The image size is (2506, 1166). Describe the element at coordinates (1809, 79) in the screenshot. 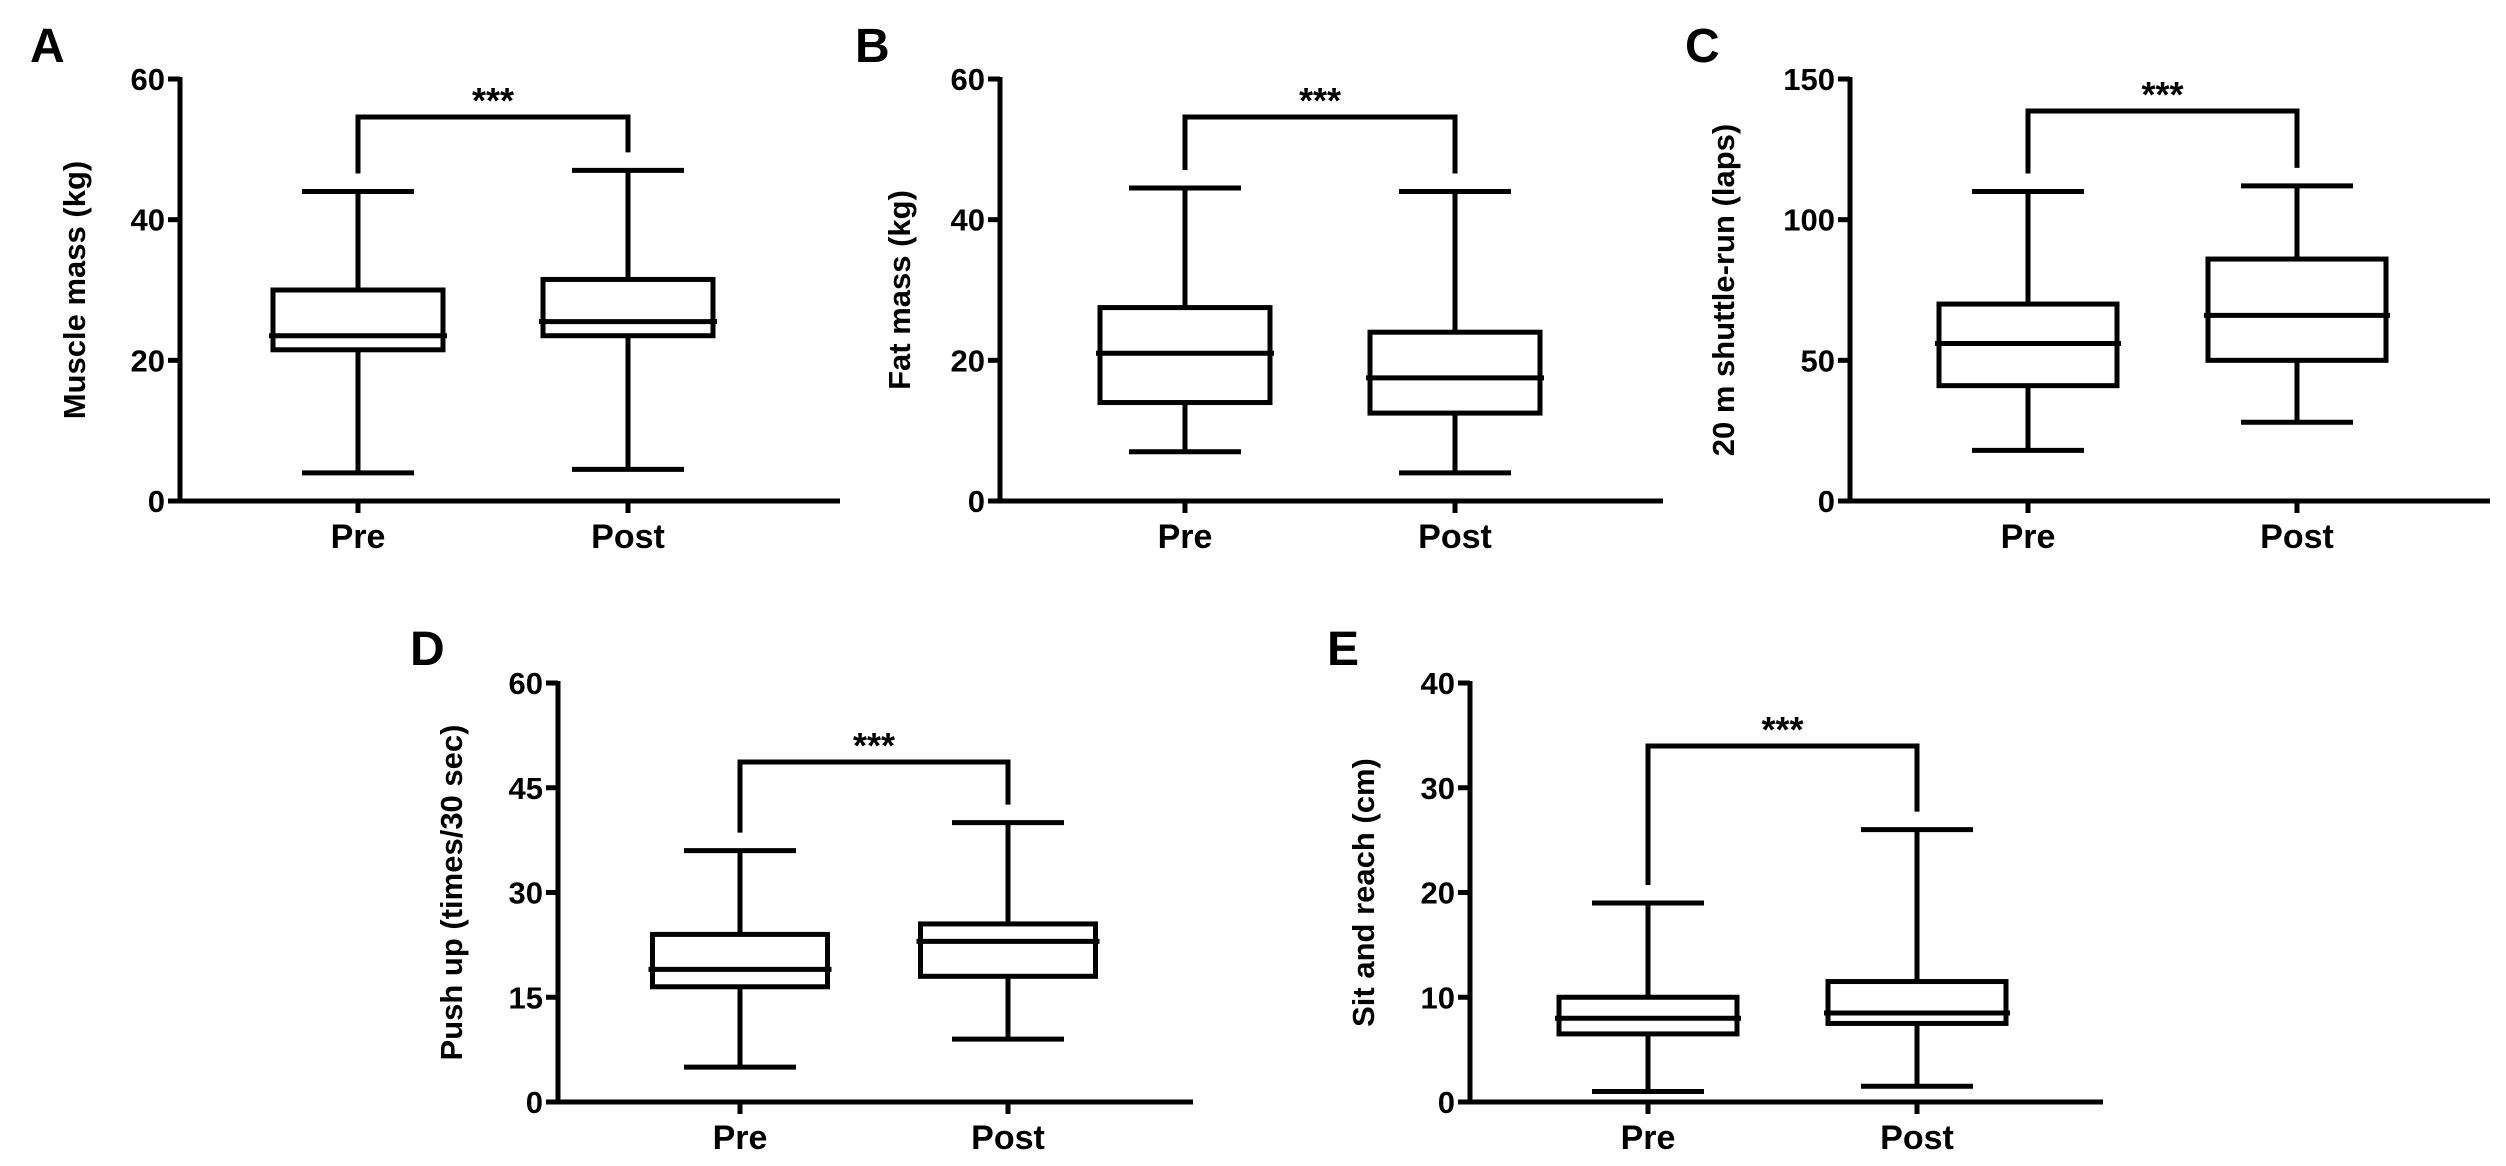

I see `y-tick-label: 150` at that location.